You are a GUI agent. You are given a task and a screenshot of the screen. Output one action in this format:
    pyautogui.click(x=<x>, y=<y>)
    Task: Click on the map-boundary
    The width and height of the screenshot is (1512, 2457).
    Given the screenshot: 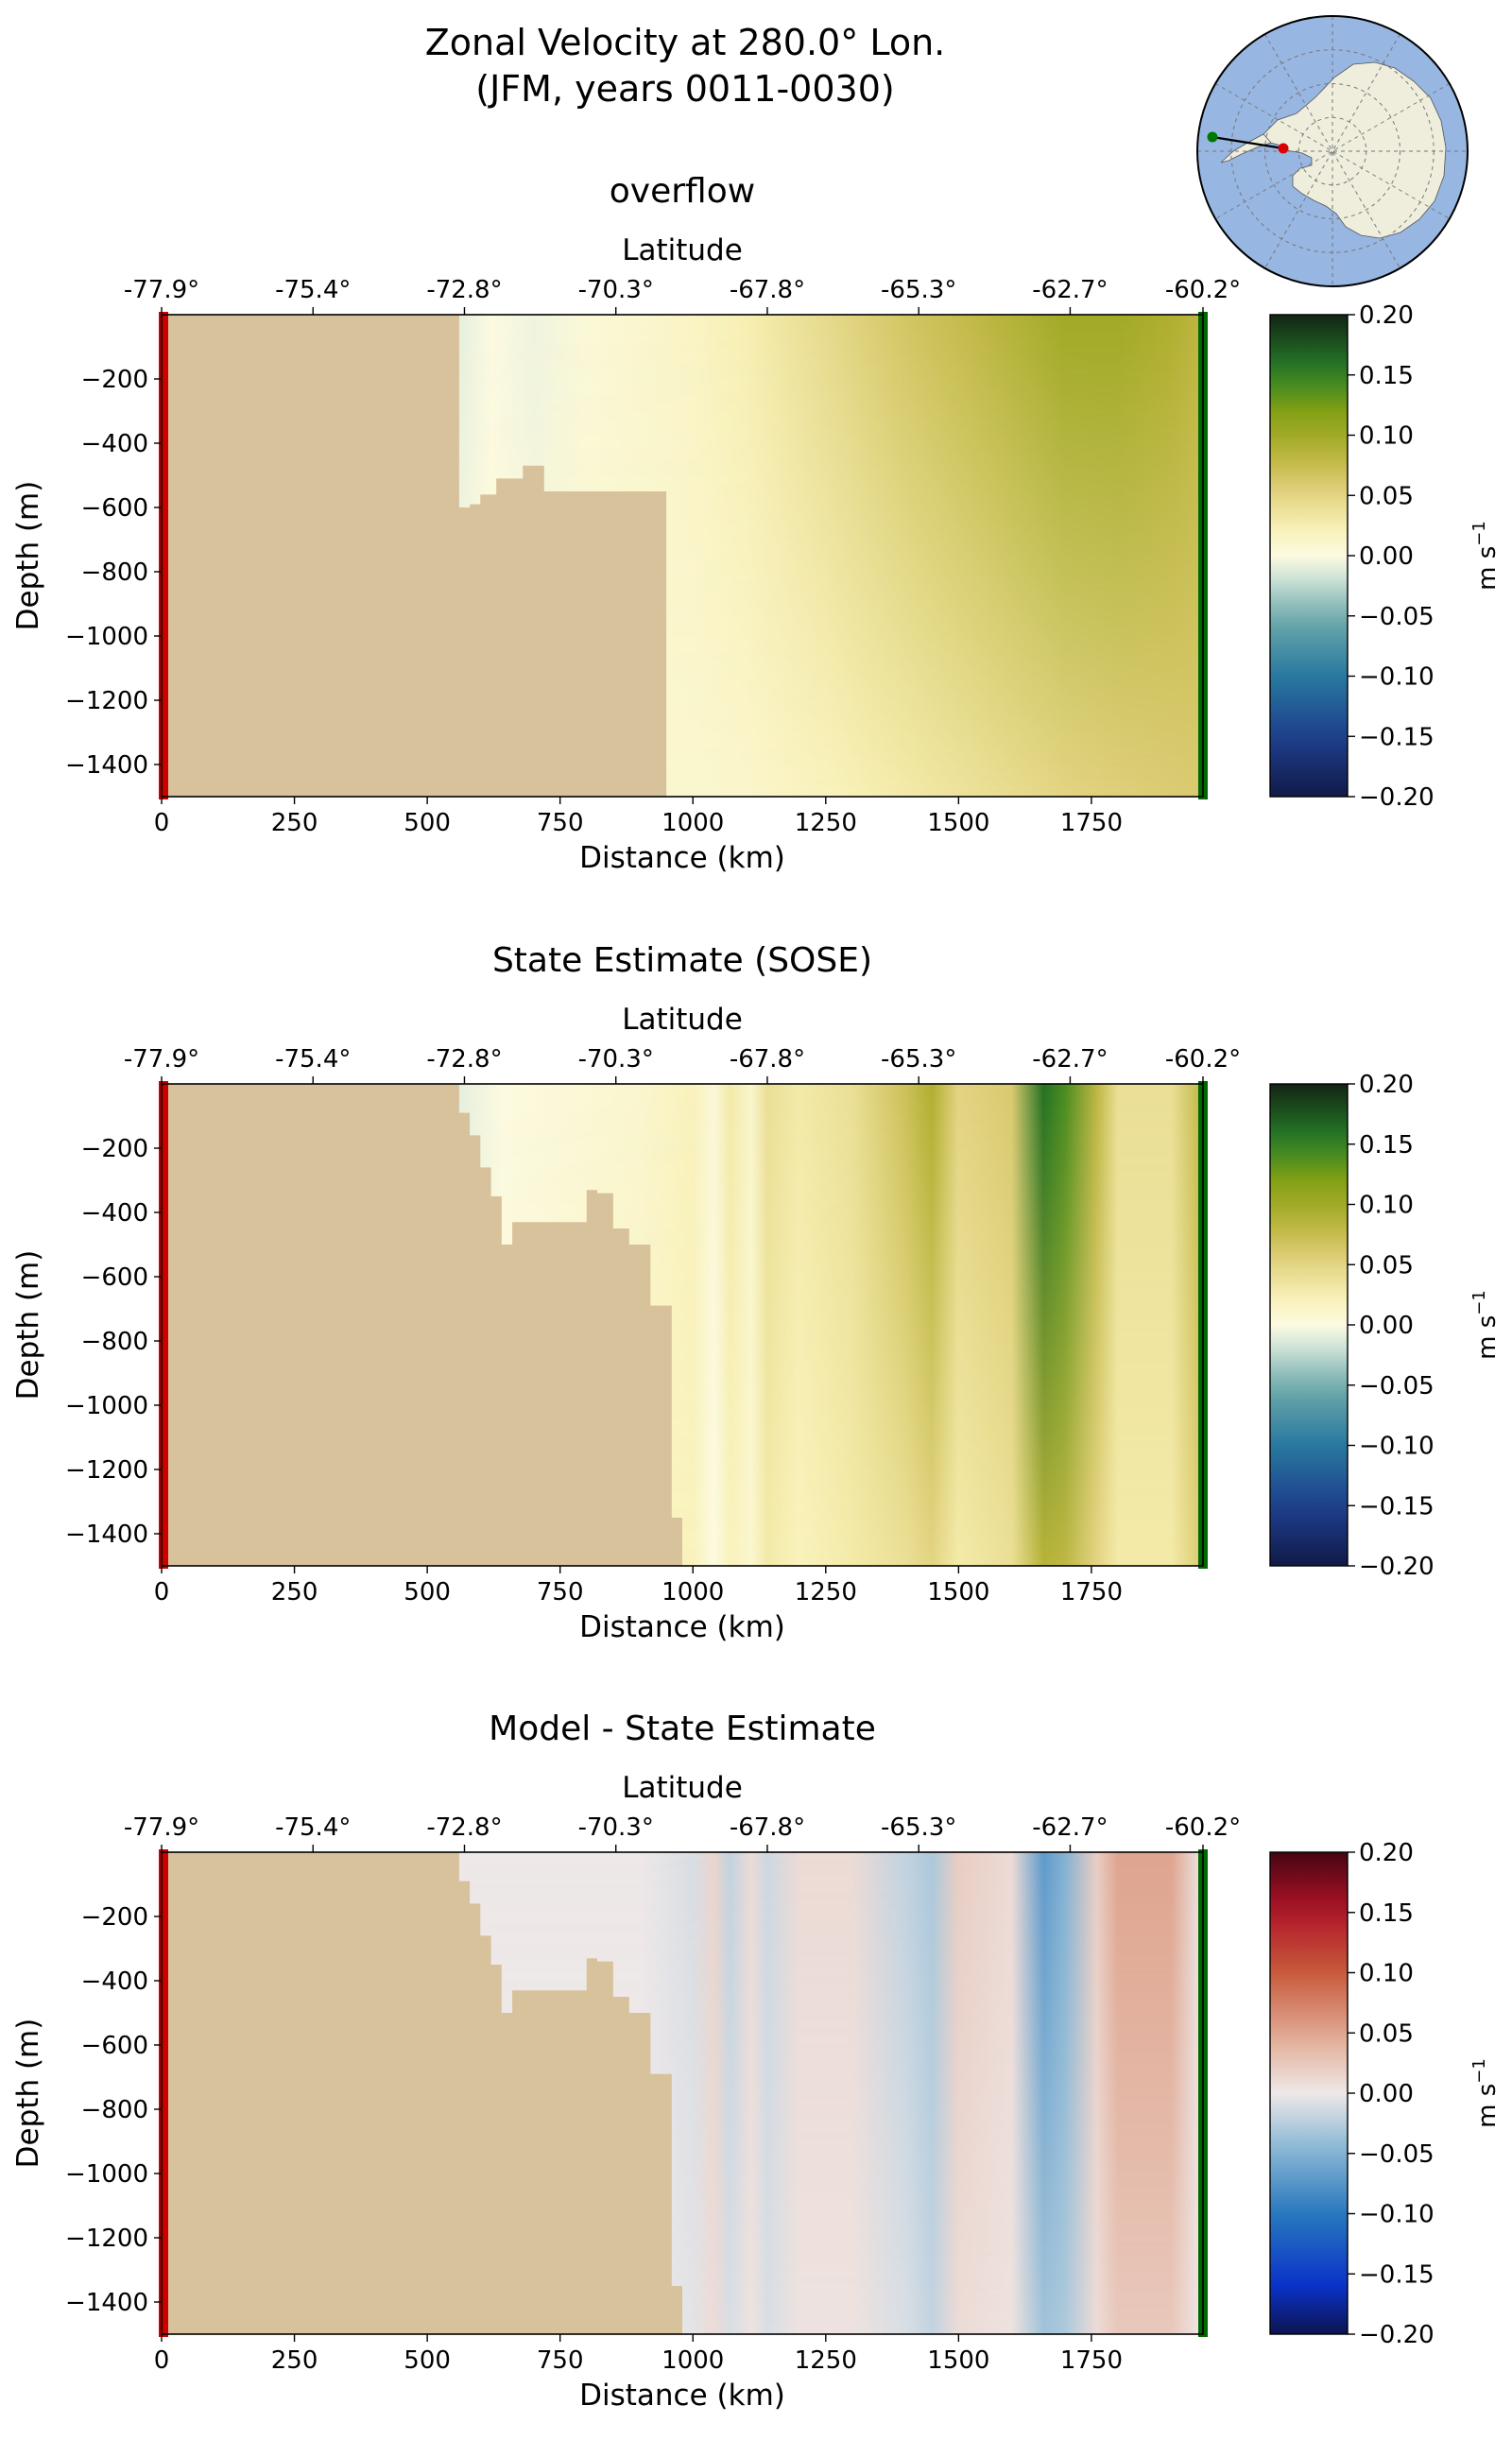 What is the action you would take?
    pyautogui.click(x=1332, y=151)
    